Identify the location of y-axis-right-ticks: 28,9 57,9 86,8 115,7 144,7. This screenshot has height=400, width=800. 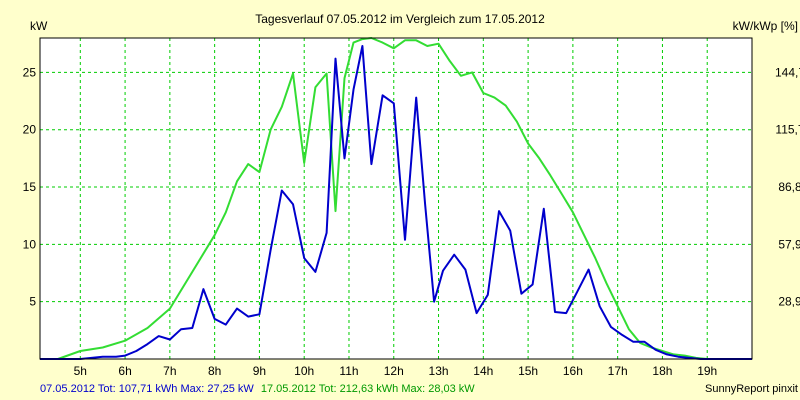
(787, 186).